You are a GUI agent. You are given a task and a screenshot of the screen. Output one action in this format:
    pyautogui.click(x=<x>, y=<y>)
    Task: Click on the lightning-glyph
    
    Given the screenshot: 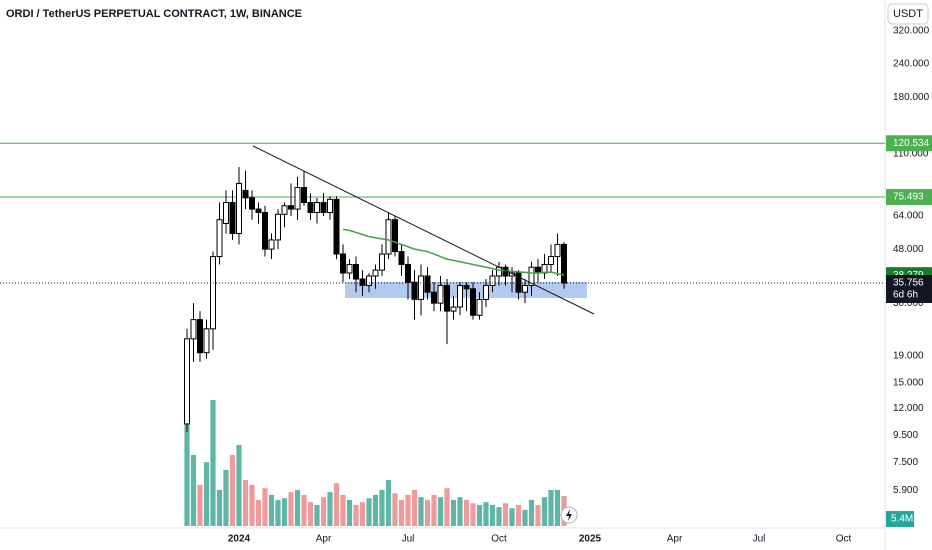 What is the action you would take?
    pyautogui.click(x=569, y=515)
    